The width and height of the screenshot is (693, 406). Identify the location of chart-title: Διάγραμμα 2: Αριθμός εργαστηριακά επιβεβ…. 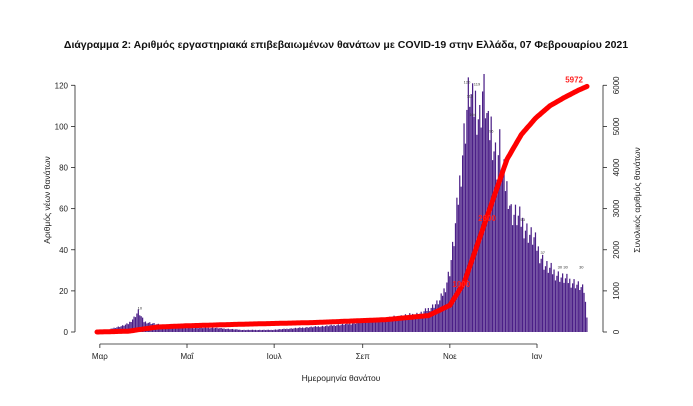
(346, 45).